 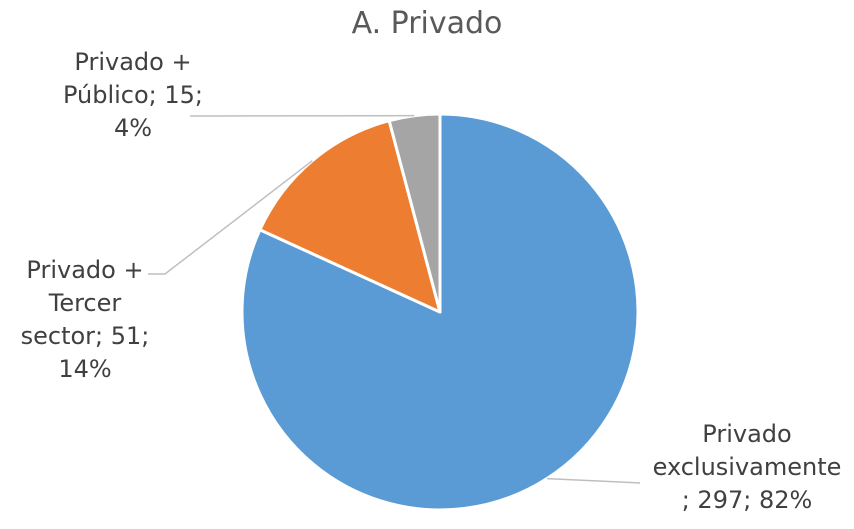 I want to click on data-label-line: exclusivamente, so click(x=747, y=467).